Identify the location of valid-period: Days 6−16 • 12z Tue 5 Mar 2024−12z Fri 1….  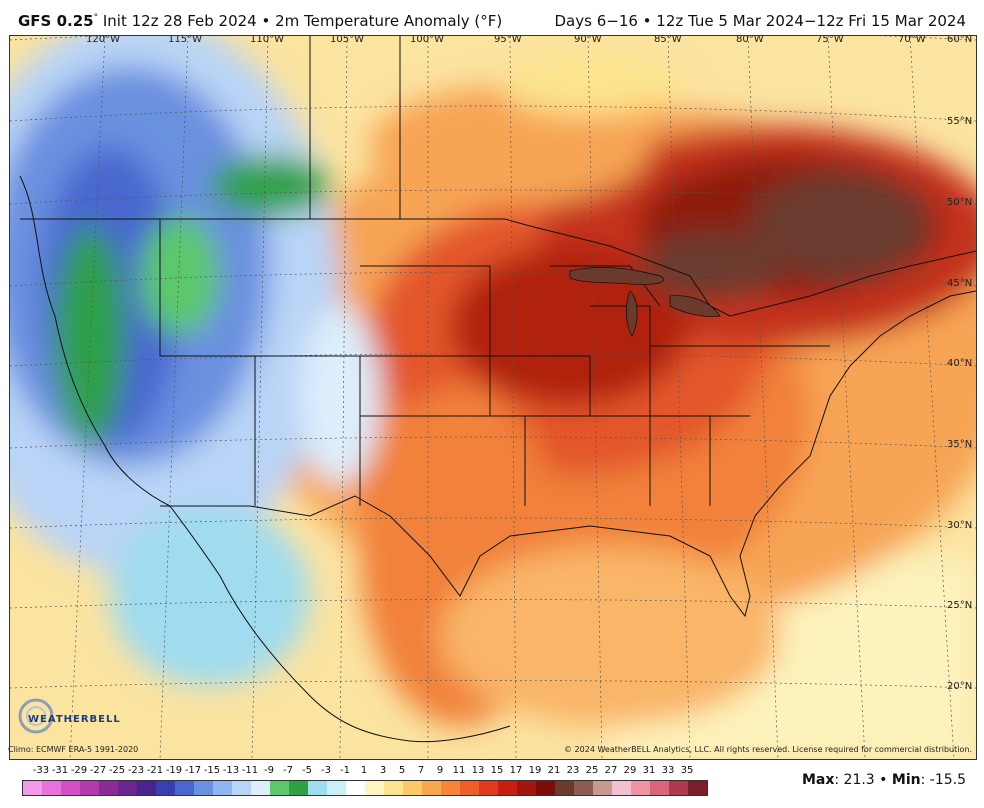
(760, 21).